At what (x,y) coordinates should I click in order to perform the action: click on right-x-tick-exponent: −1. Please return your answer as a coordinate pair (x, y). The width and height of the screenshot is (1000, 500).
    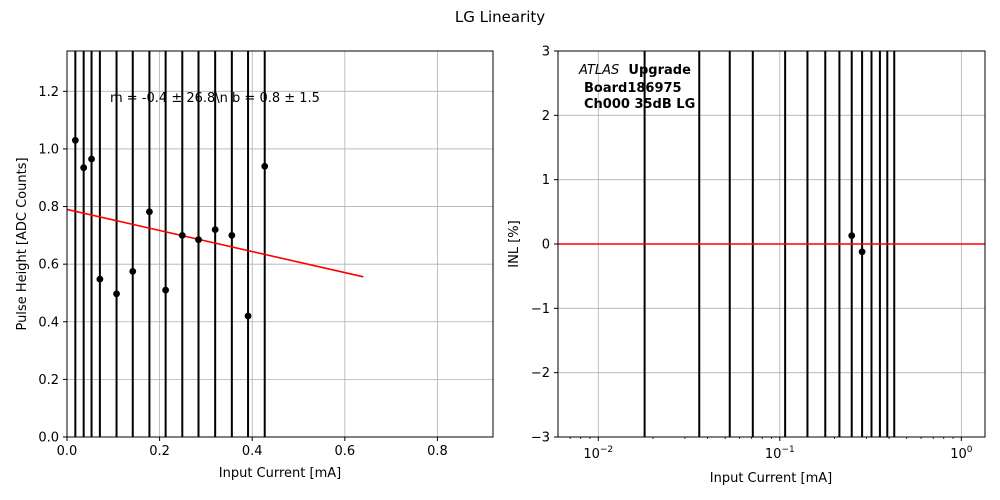
    Looking at the image, I should click on (787, 450).